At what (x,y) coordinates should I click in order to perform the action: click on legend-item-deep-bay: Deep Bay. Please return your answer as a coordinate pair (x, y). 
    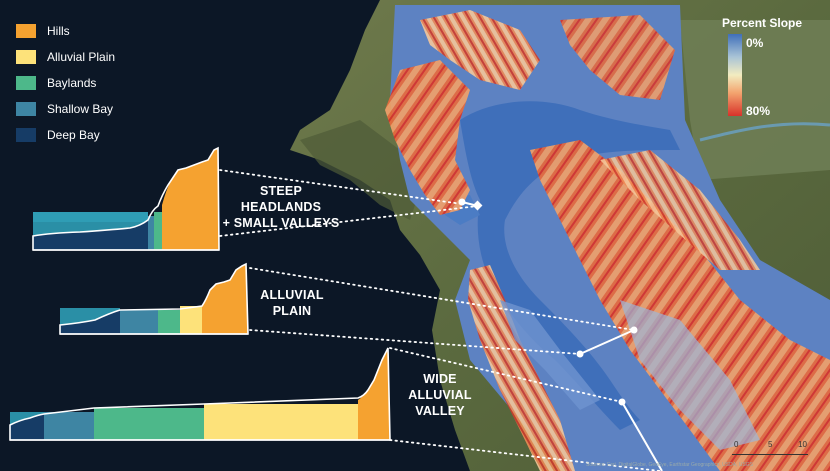
    Looking at the image, I should click on (65, 135).